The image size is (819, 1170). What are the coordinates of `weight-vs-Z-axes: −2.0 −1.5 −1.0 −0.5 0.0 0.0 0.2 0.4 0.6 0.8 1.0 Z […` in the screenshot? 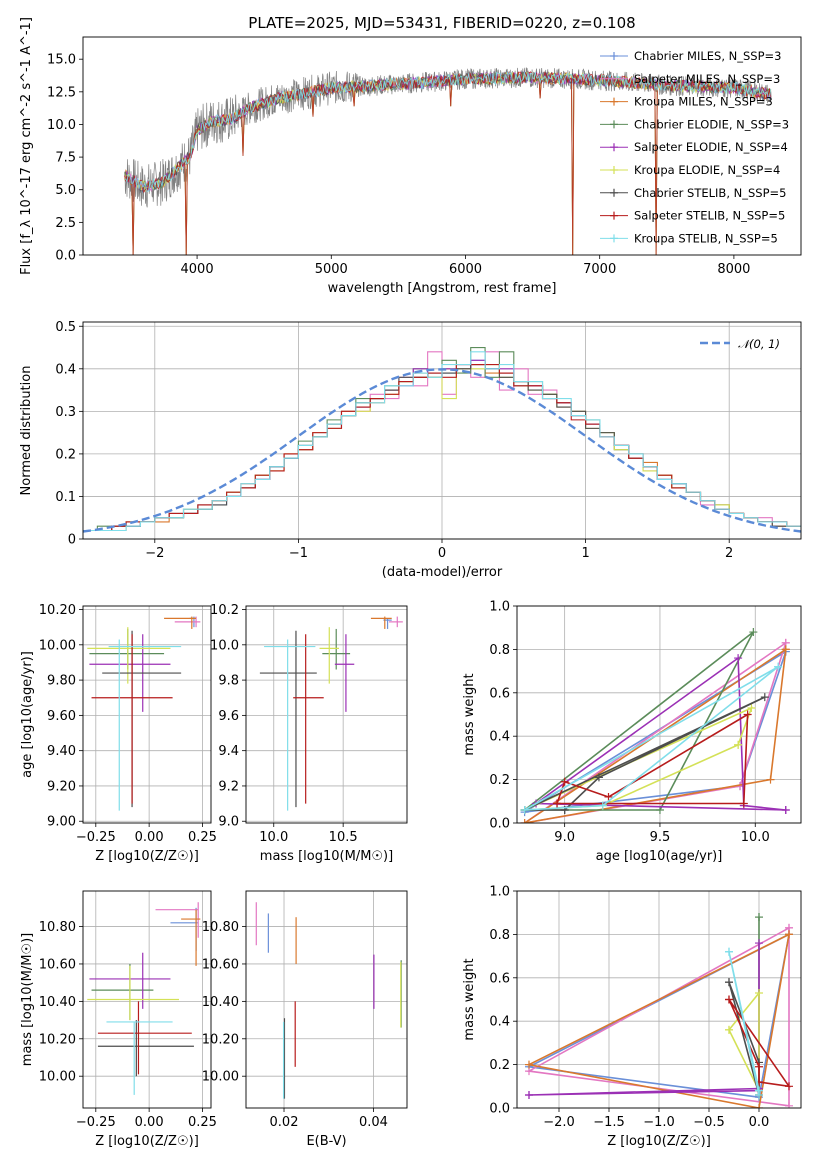 It's located at (632, 1017).